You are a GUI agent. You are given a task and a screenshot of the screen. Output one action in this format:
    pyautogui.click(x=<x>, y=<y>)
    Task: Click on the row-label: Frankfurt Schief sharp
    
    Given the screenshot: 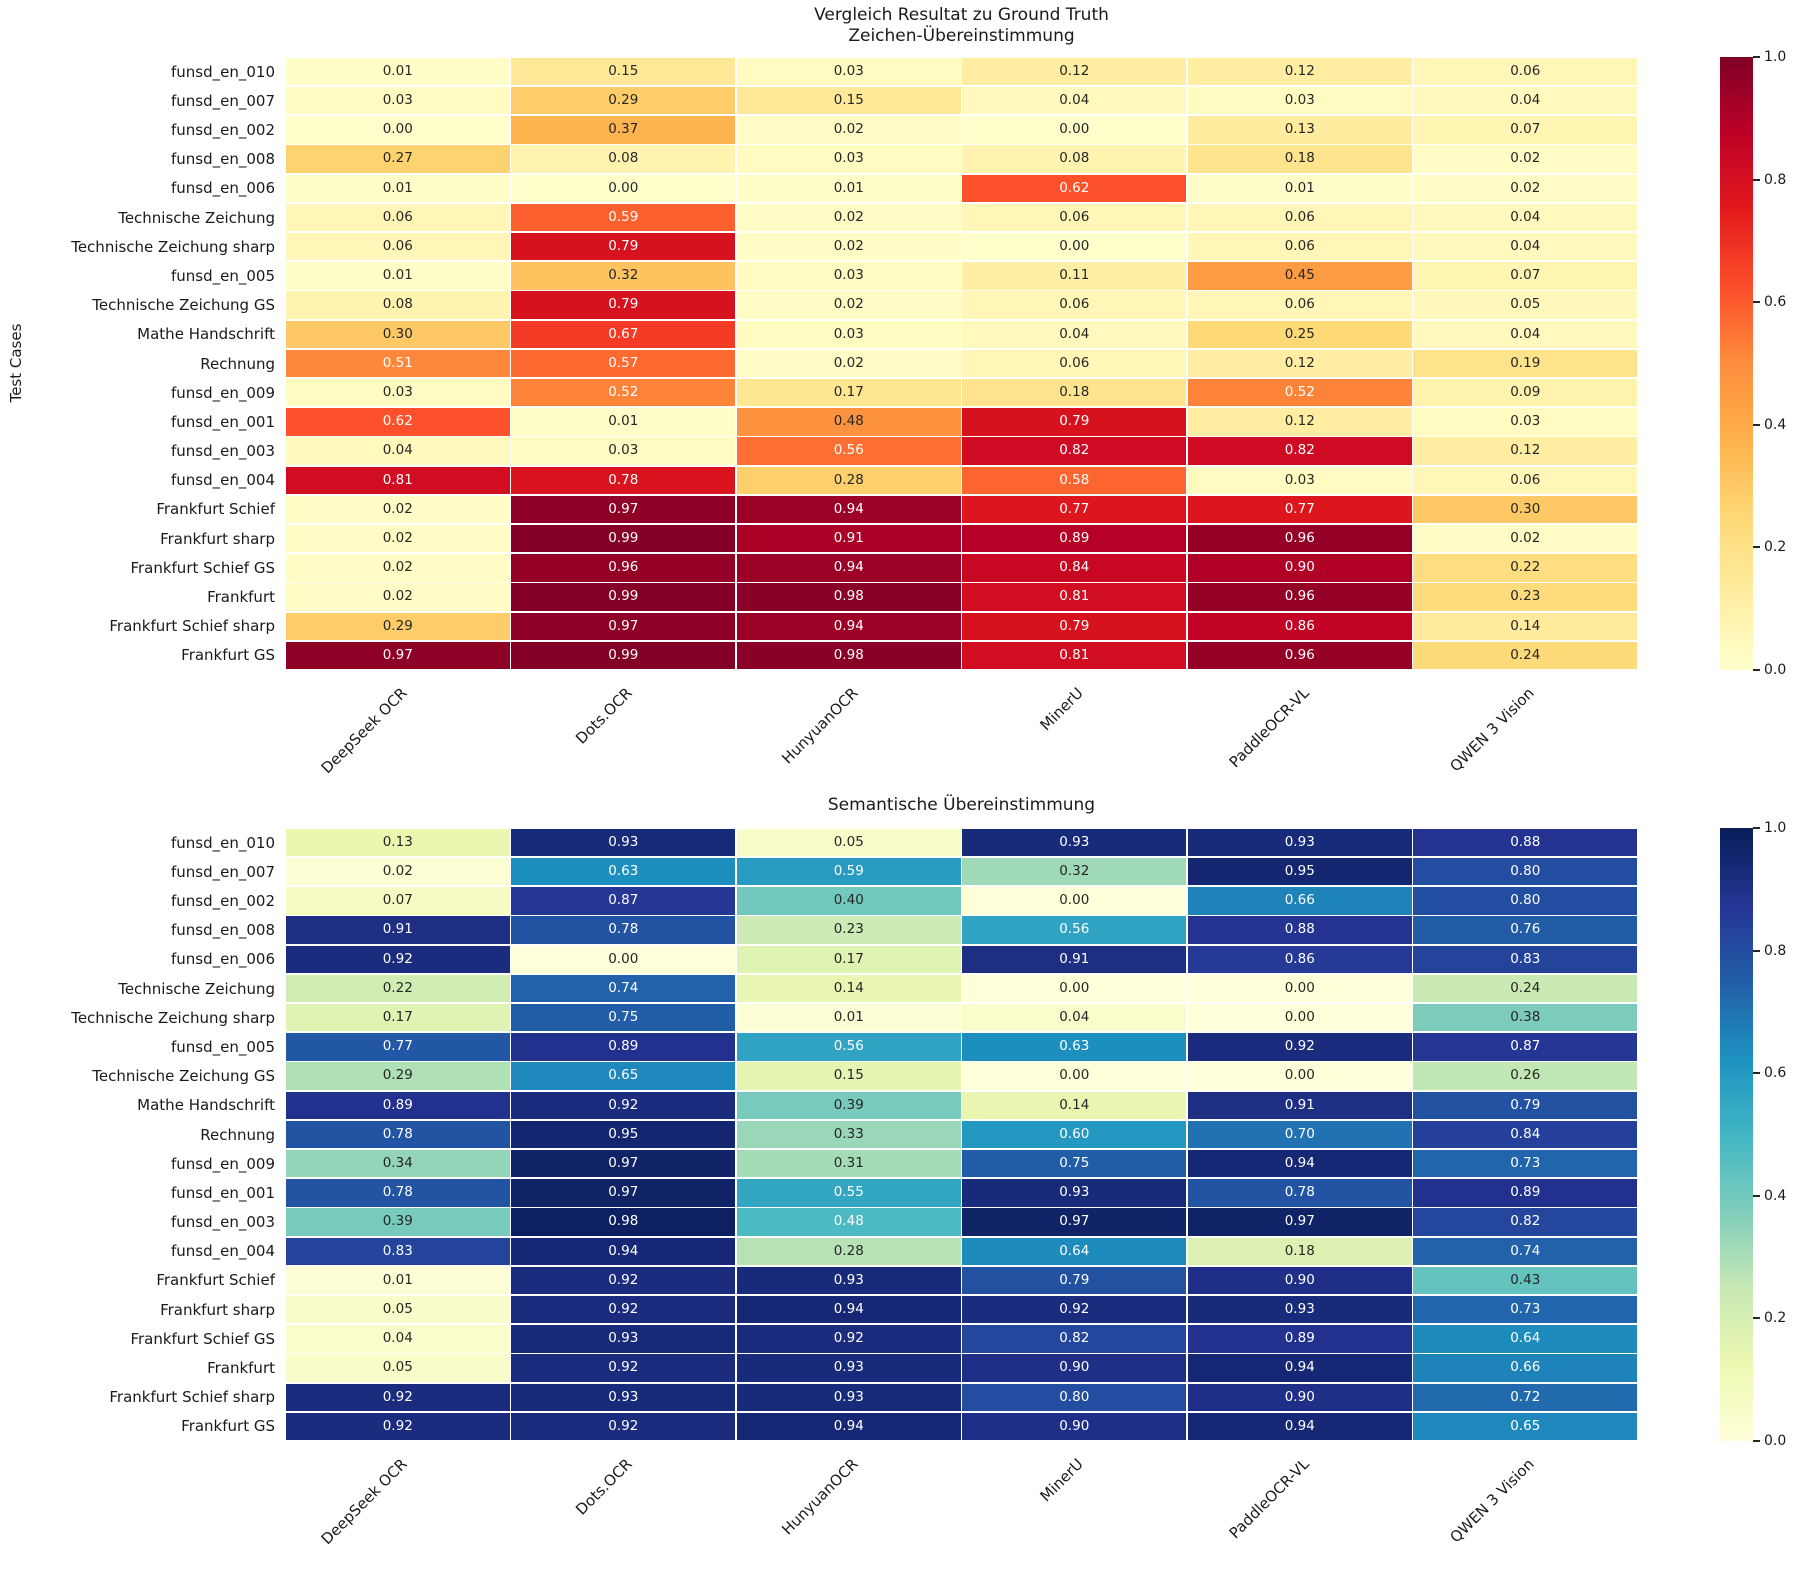 What is the action you would take?
    pyautogui.click(x=192, y=1397)
    